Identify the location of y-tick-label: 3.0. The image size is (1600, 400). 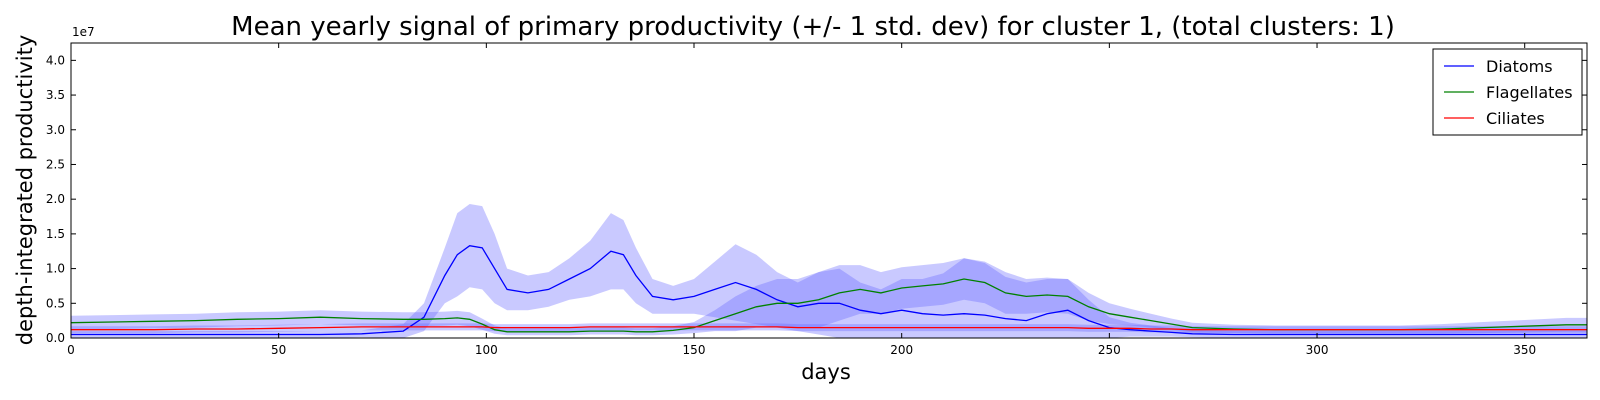
(55, 130).